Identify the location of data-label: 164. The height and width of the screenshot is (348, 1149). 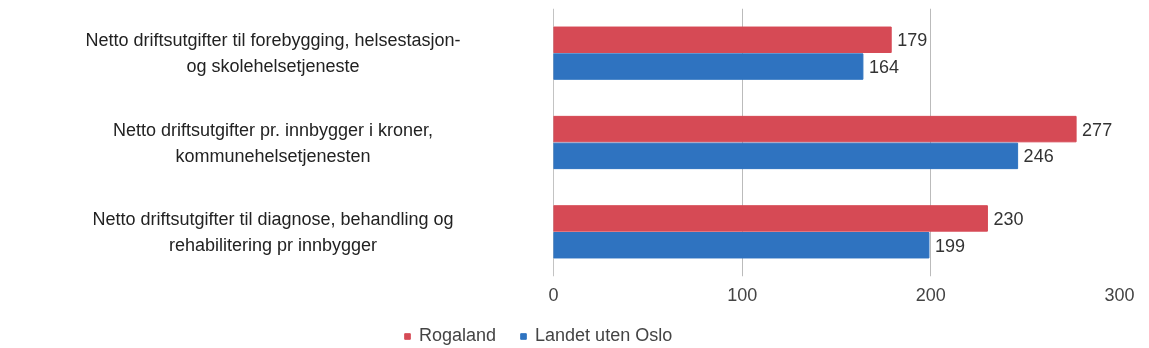
(883, 67).